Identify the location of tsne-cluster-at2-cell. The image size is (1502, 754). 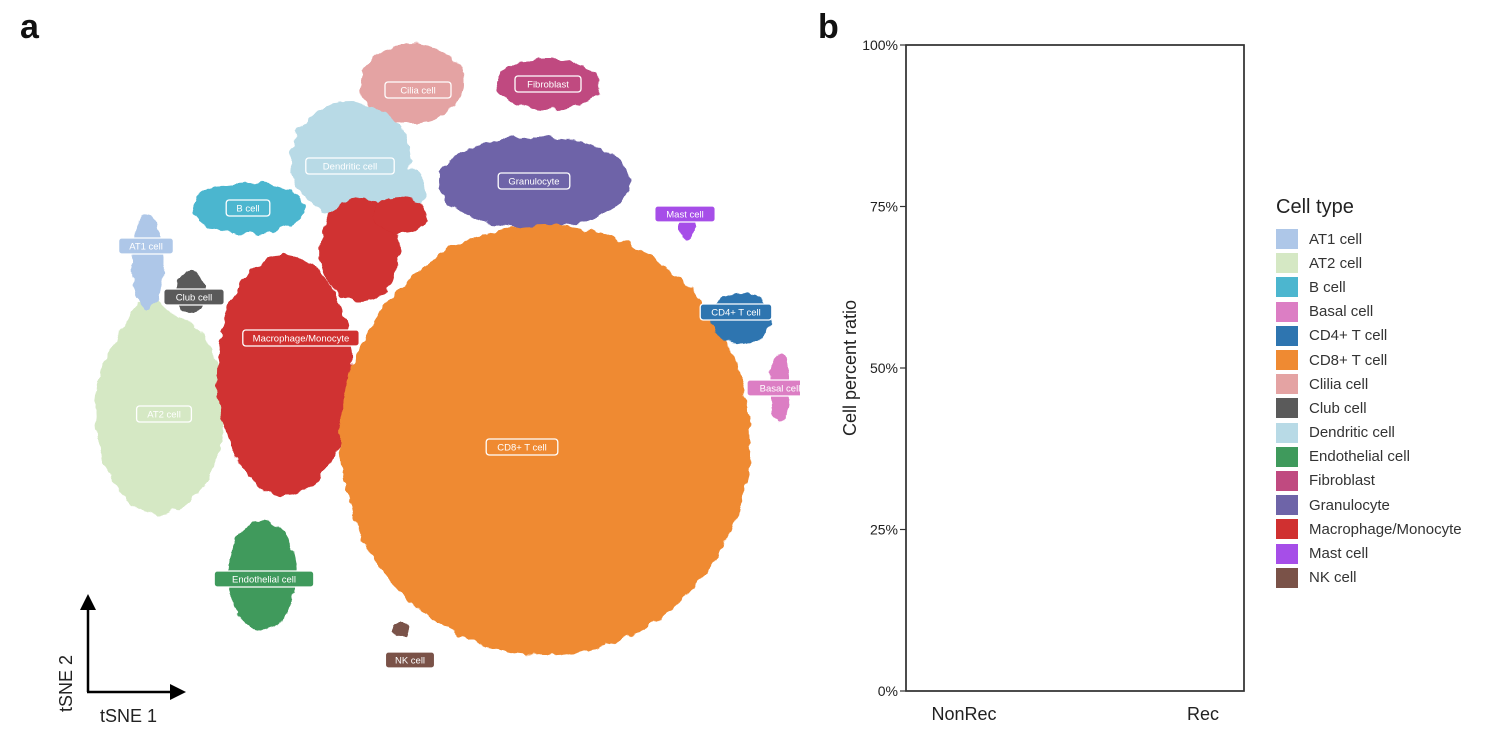
(150, 330).